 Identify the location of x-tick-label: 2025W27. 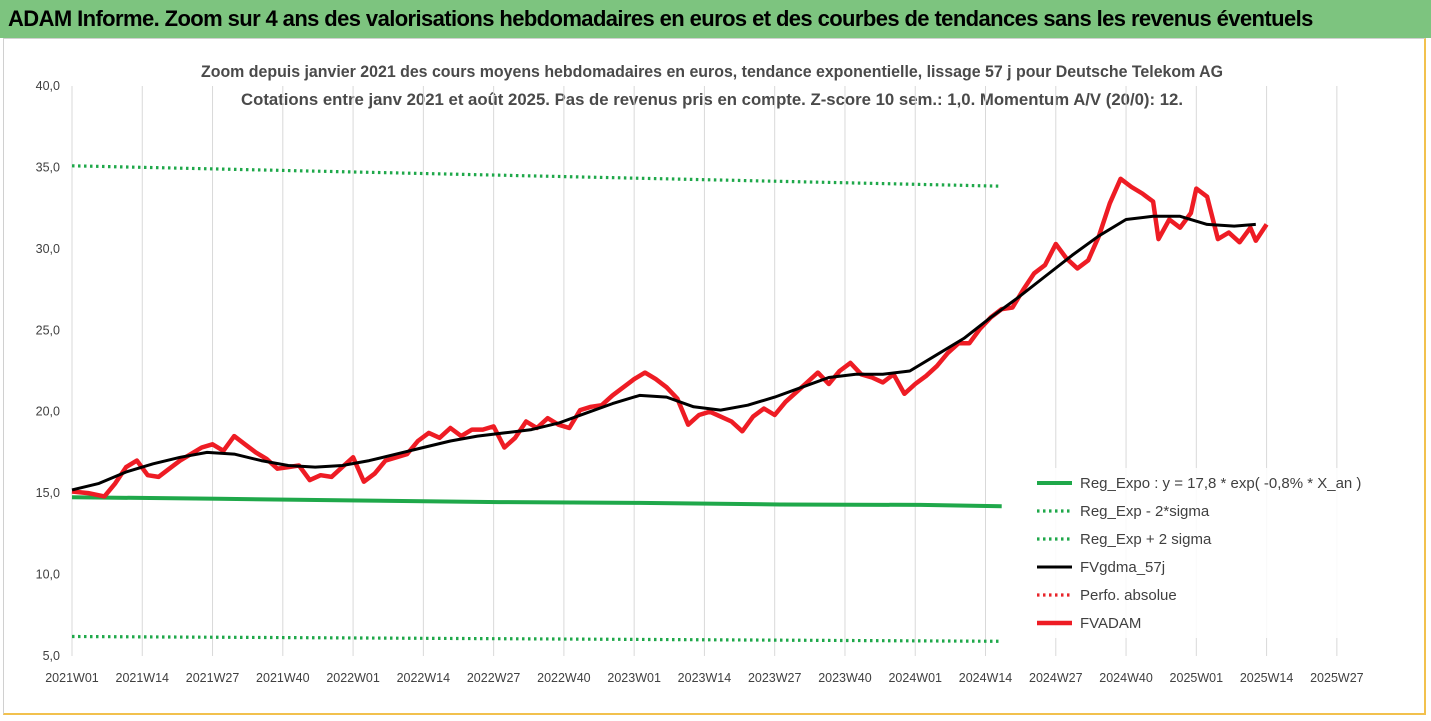
(1337, 678).